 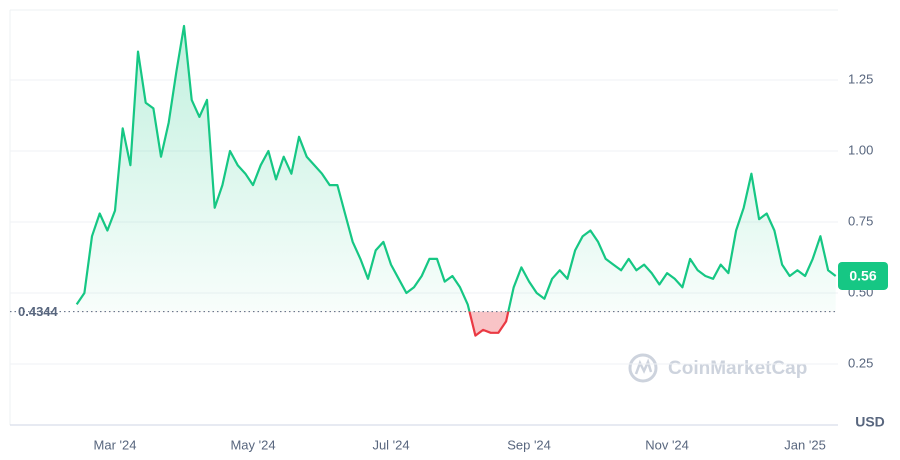 I want to click on x-tick-label: Nov '24, so click(x=667, y=444).